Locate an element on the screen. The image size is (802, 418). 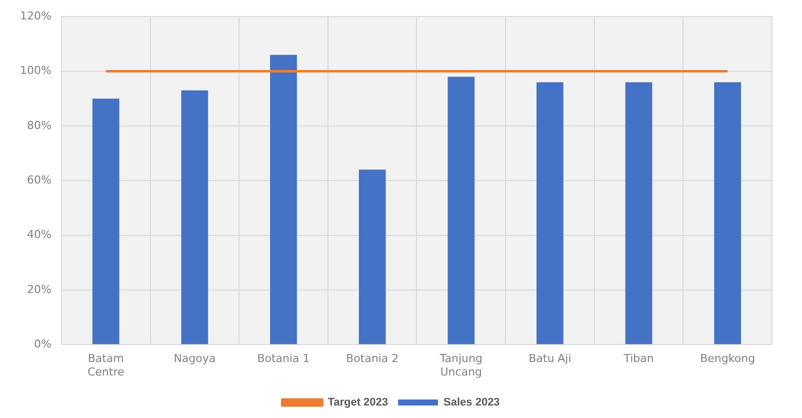
y-tick-label: 100% is located at coordinates (36, 71).